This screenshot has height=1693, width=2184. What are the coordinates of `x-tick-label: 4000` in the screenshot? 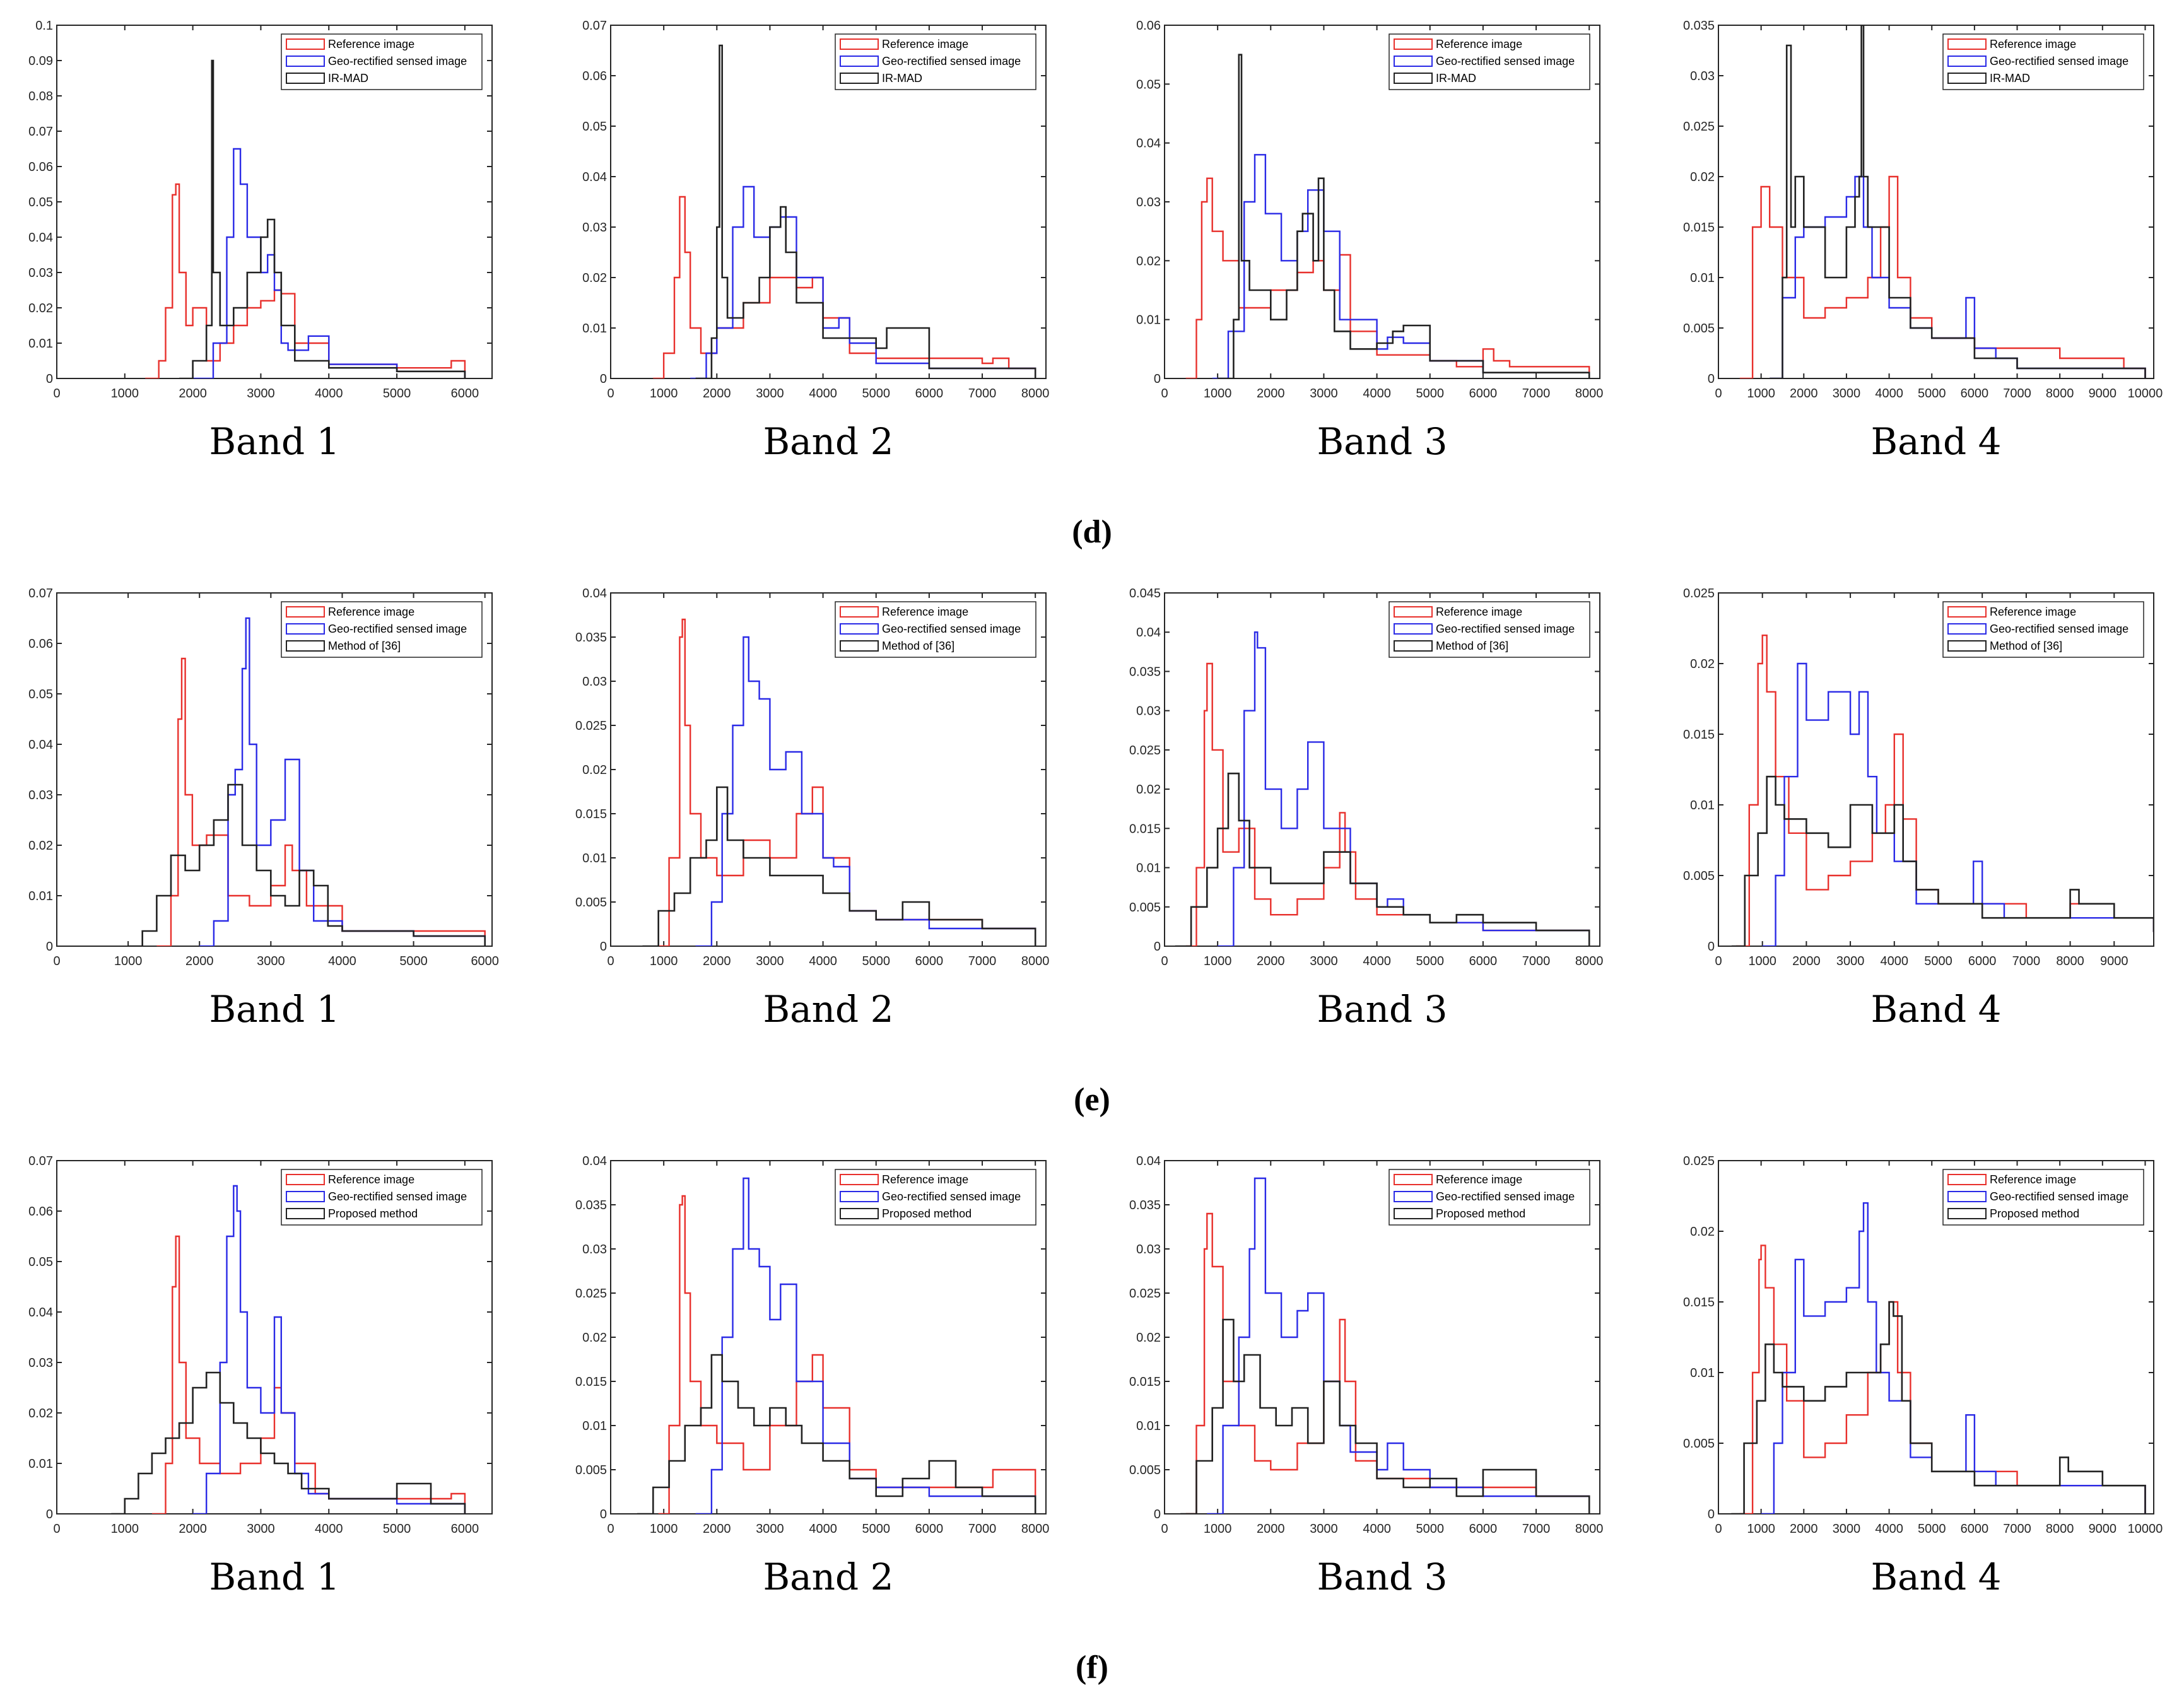 It's located at (823, 1529).